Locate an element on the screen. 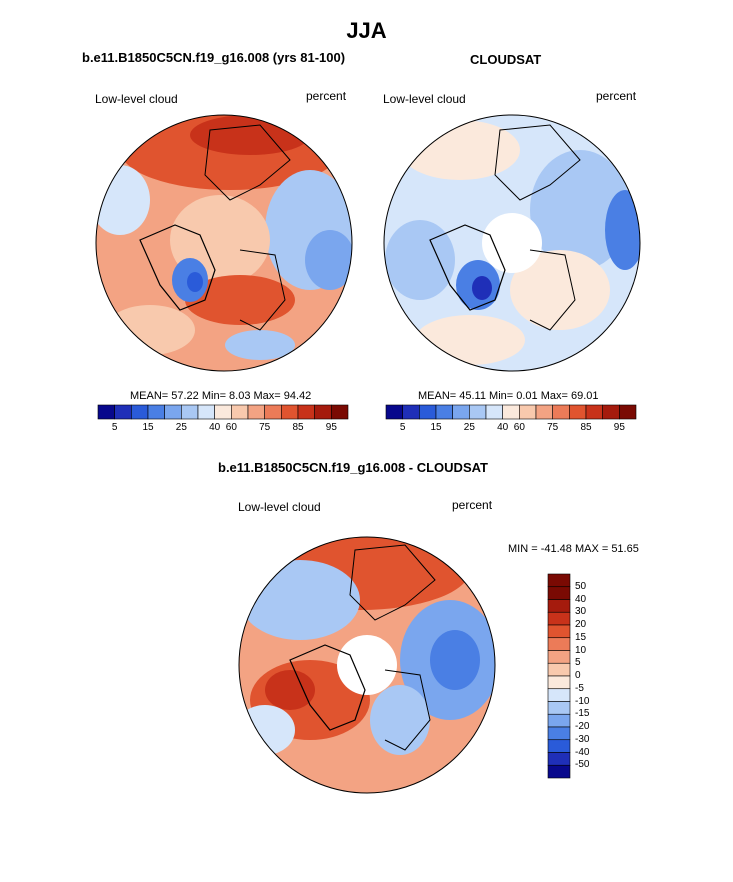 The width and height of the screenshot is (733, 882). colorbar-tick-label: -30 is located at coordinates (582, 739).